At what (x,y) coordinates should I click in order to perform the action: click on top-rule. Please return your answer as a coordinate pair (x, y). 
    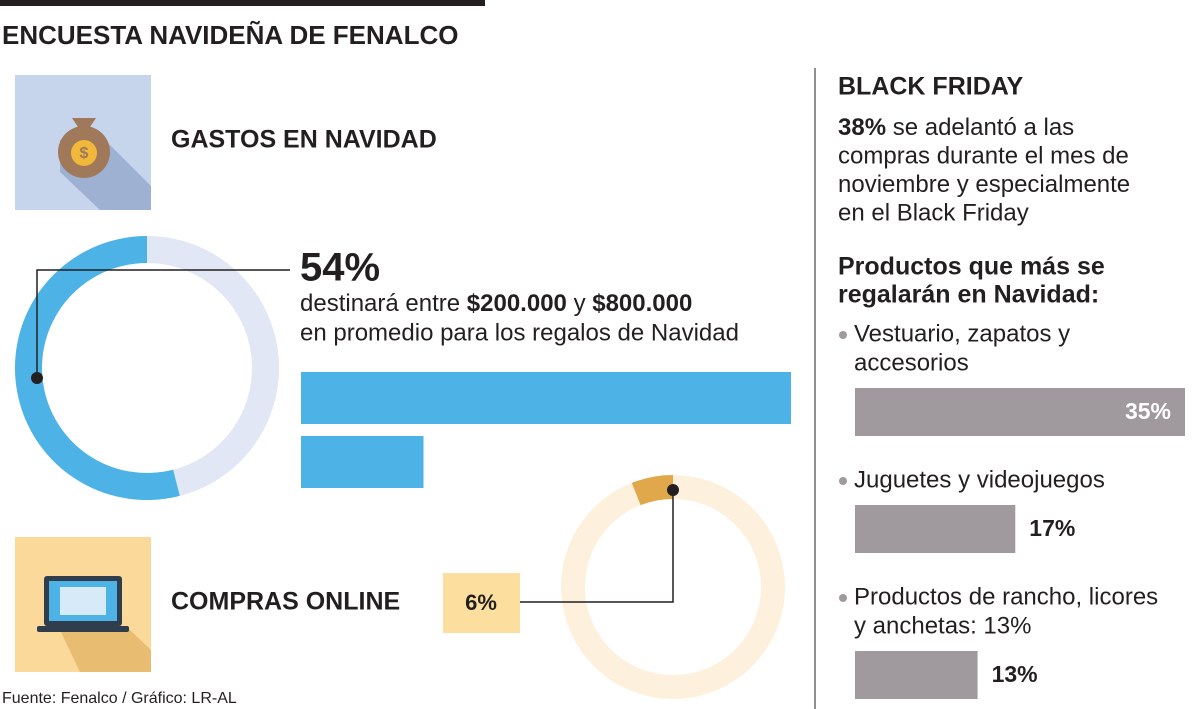
    Looking at the image, I should click on (242, 3).